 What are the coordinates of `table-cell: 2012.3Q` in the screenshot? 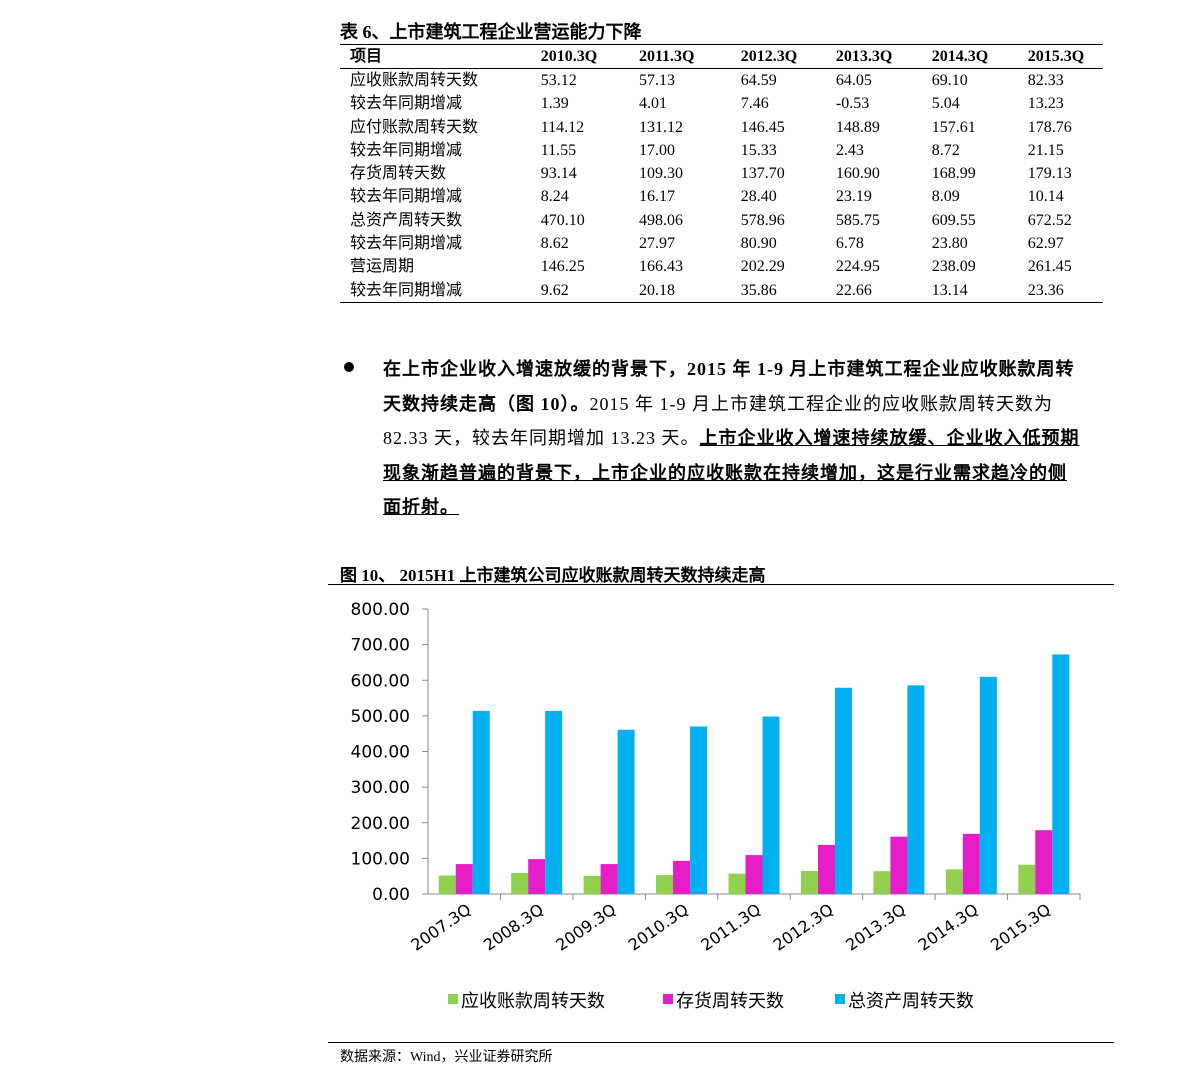 It's located at (778, 57).